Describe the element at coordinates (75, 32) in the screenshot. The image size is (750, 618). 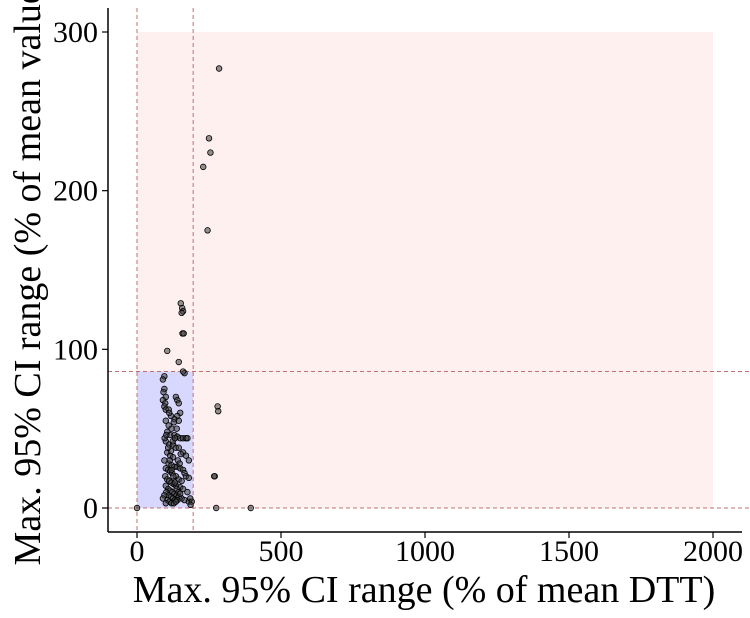
I see `y-tick-label: 300` at that location.